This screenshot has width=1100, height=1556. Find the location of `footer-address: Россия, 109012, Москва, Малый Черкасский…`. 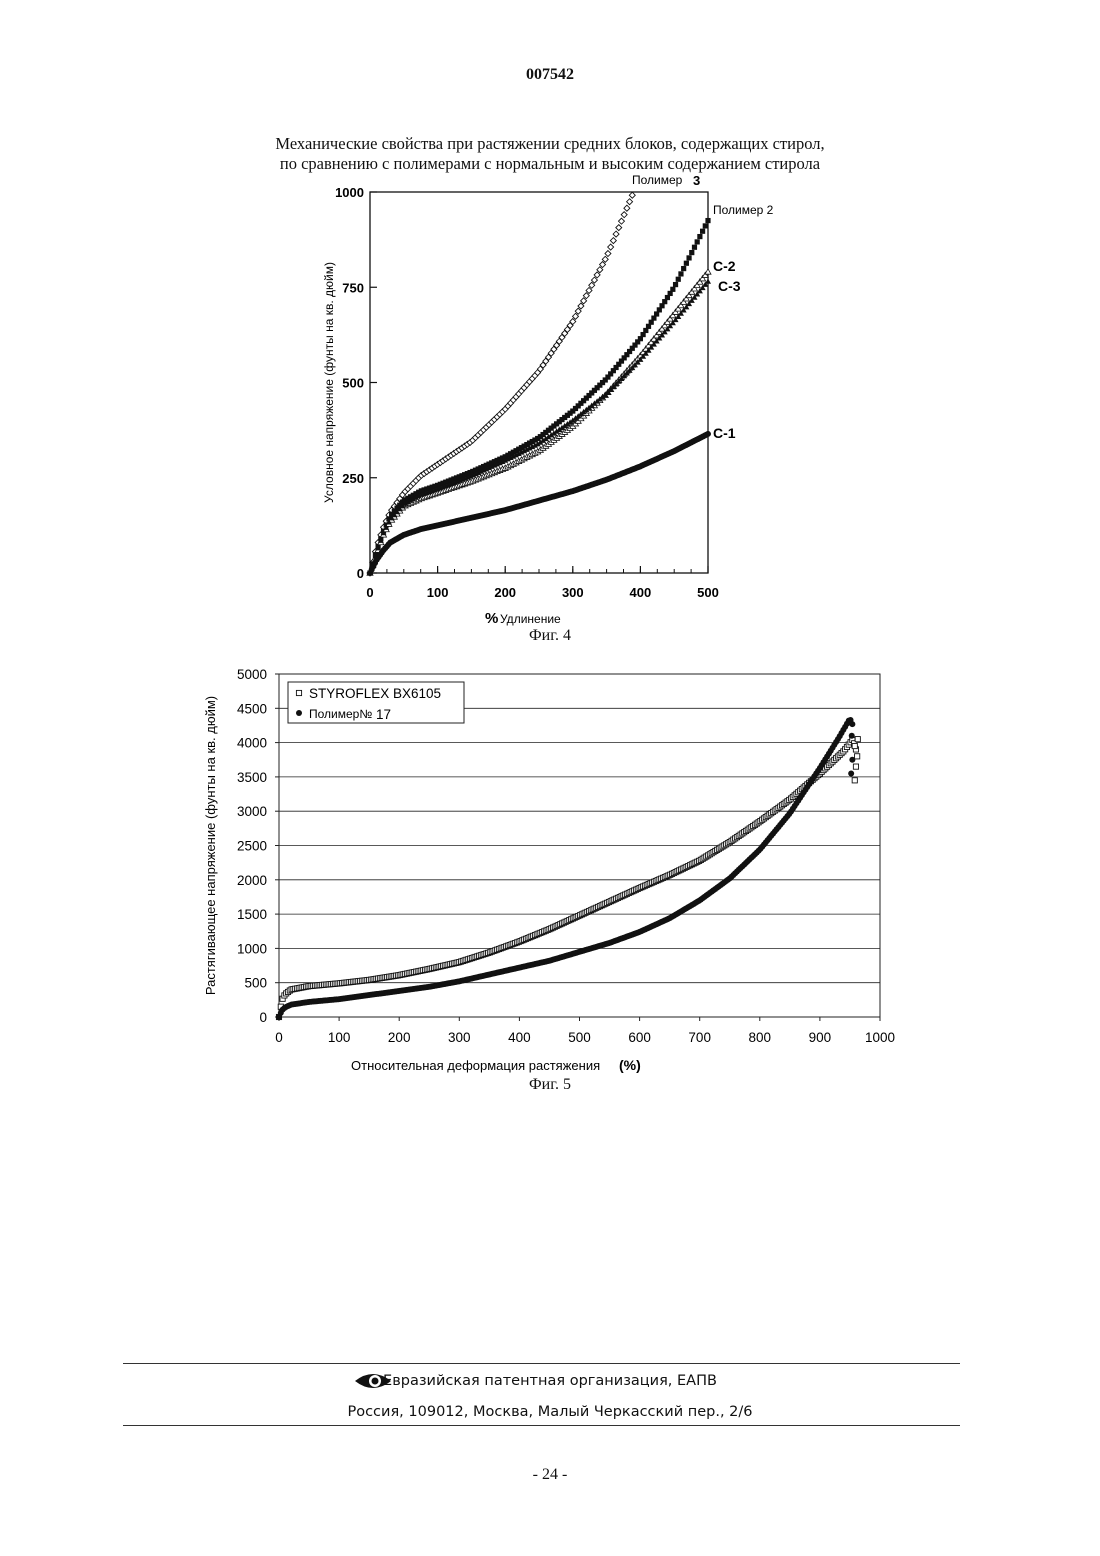

footer-address: Россия, 109012, Москва, Малый Черкасский… is located at coordinates (550, 1412).